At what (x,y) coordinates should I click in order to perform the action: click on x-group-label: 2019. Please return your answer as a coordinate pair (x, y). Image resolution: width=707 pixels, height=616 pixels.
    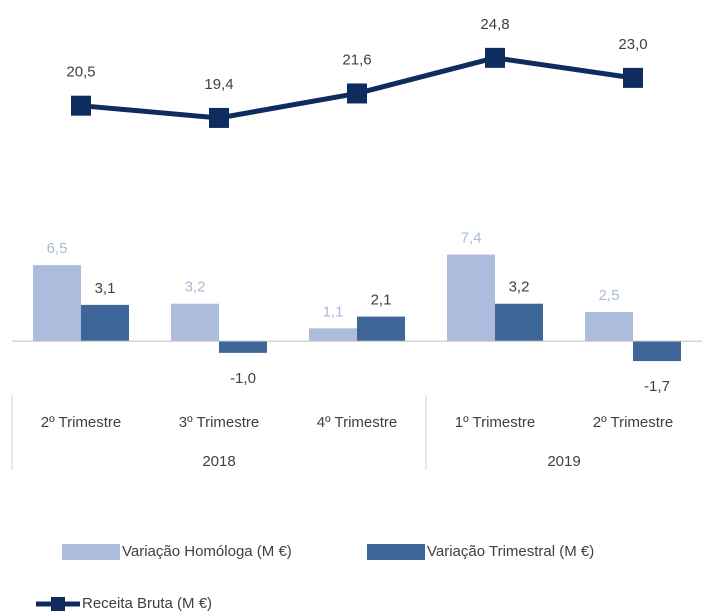
    Looking at the image, I should click on (563, 461).